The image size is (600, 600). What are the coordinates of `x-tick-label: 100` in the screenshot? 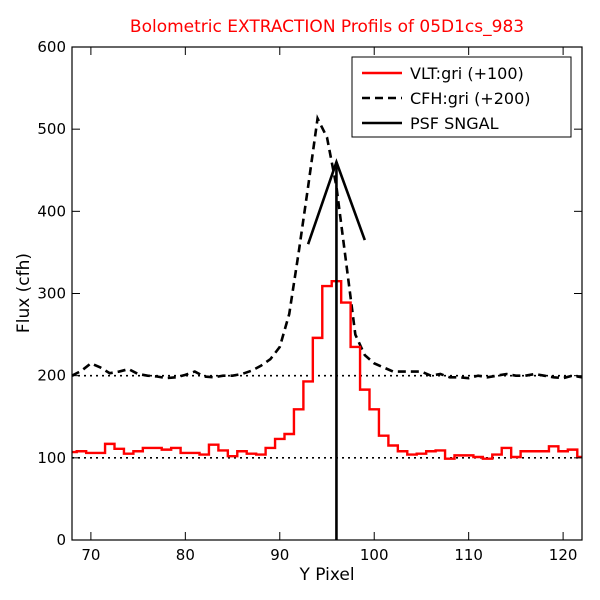 It's located at (374, 555).